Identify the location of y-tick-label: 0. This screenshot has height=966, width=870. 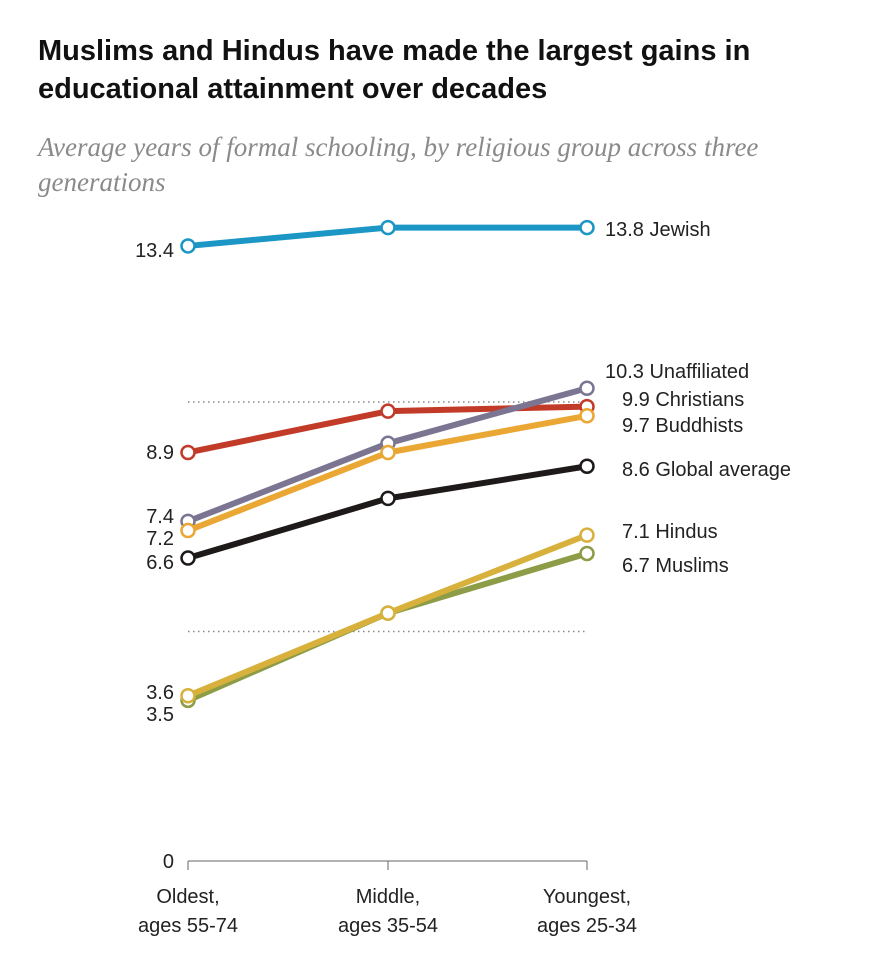
(168, 862).